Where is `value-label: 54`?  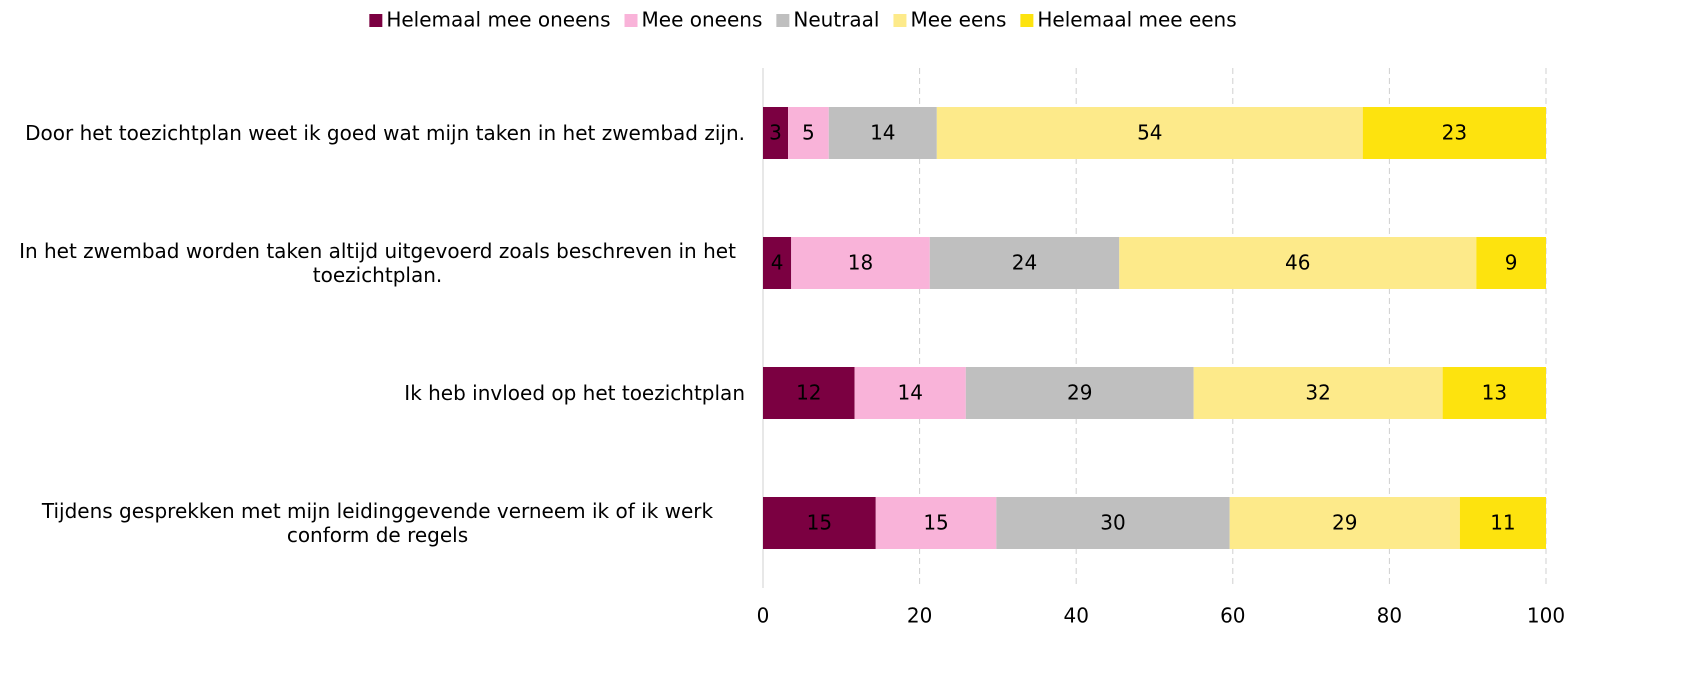
value-label: 54 is located at coordinates (1149, 133).